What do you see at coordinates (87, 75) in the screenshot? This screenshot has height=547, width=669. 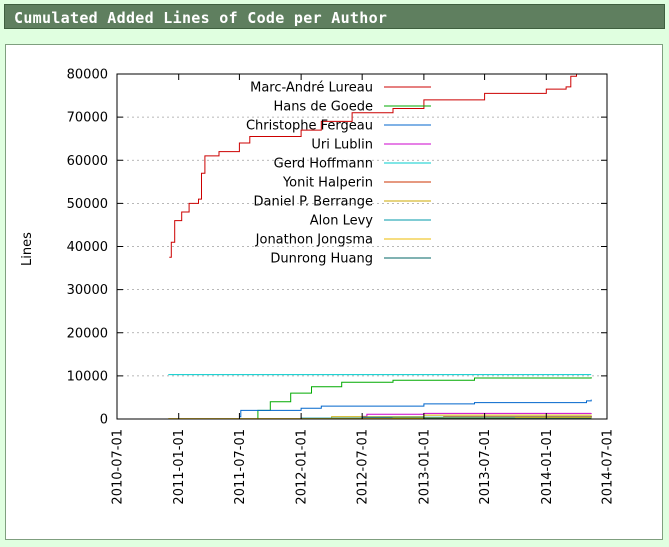 I see `y-tick-label: 80000` at bounding box center [87, 75].